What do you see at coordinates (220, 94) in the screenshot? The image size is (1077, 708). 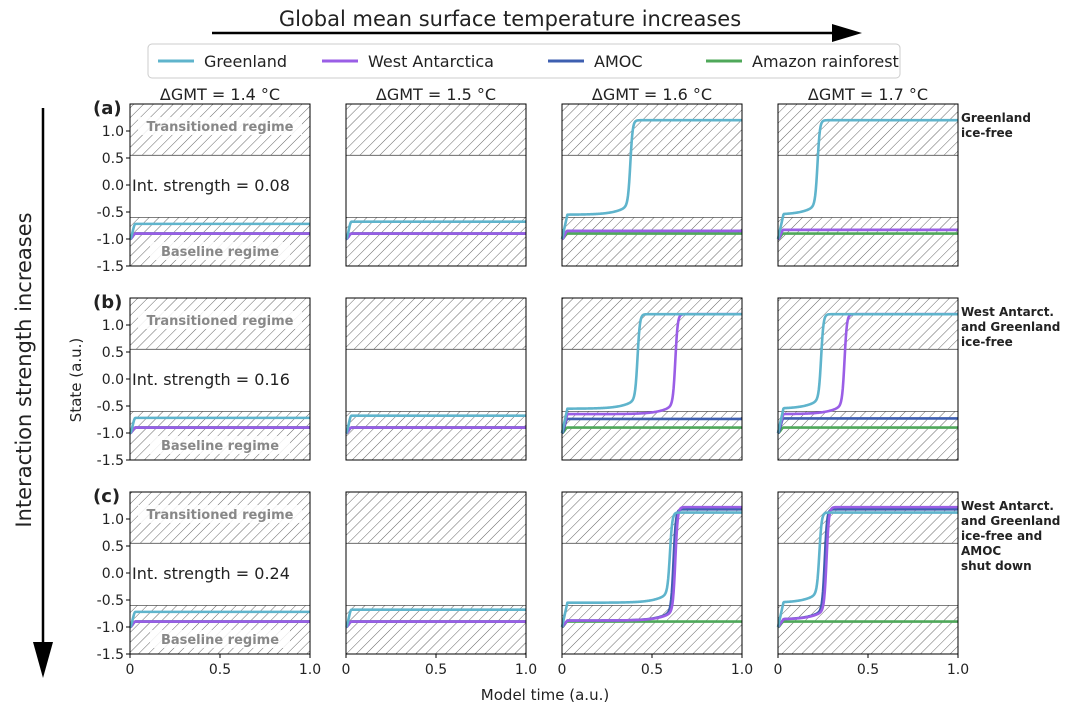 I see `column-header: ΔGMT = 1.4 °C` at bounding box center [220, 94].